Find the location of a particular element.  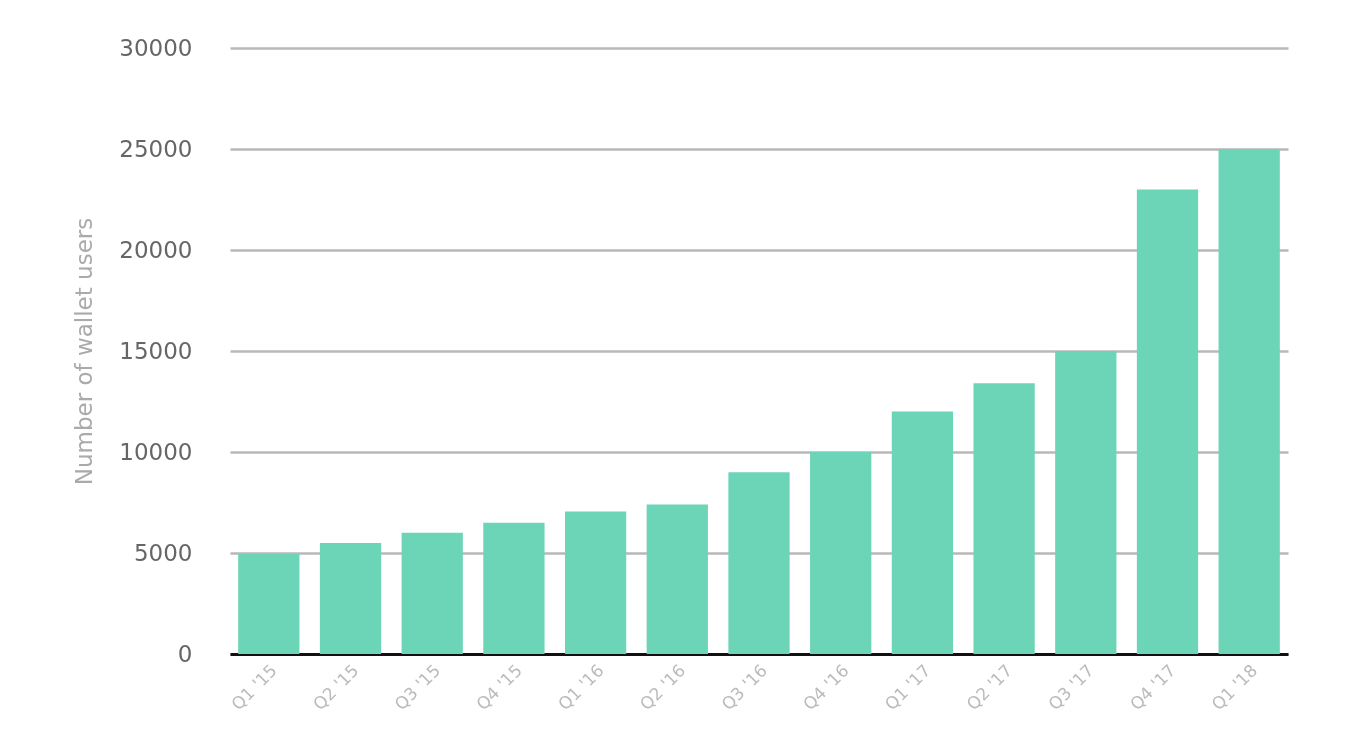

x-tick-label: Q3 '17 is located at coordinates (1071, 687).